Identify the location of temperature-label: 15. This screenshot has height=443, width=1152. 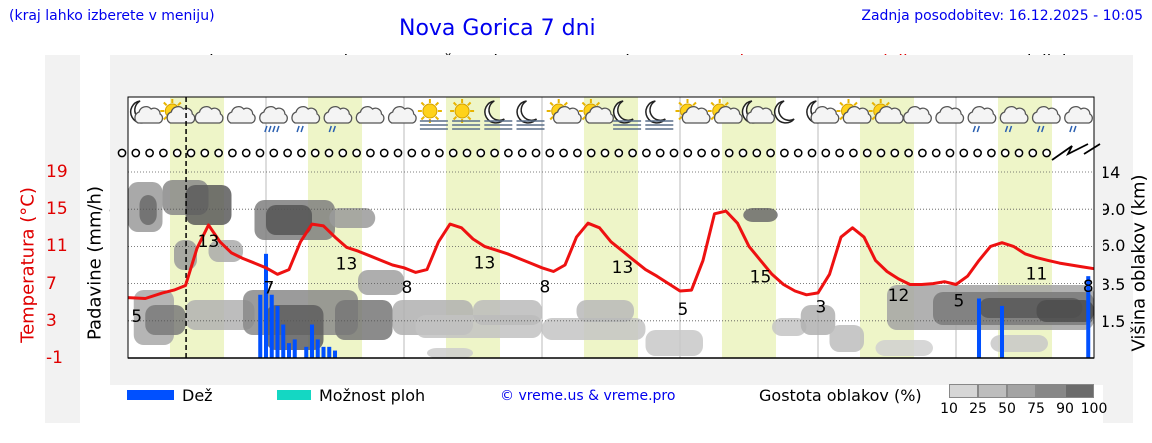
(761, 277).